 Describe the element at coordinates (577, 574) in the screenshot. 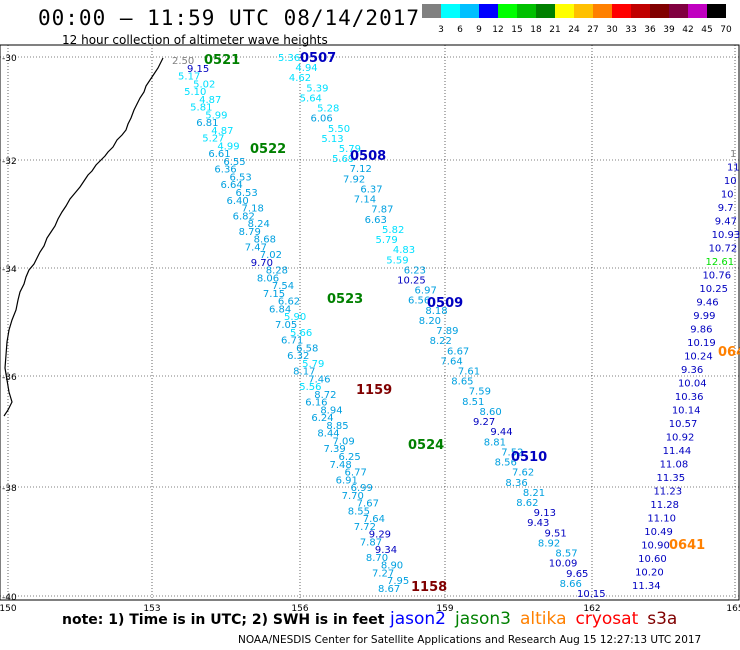

I see `wave-height-value: 9.65` at that location.